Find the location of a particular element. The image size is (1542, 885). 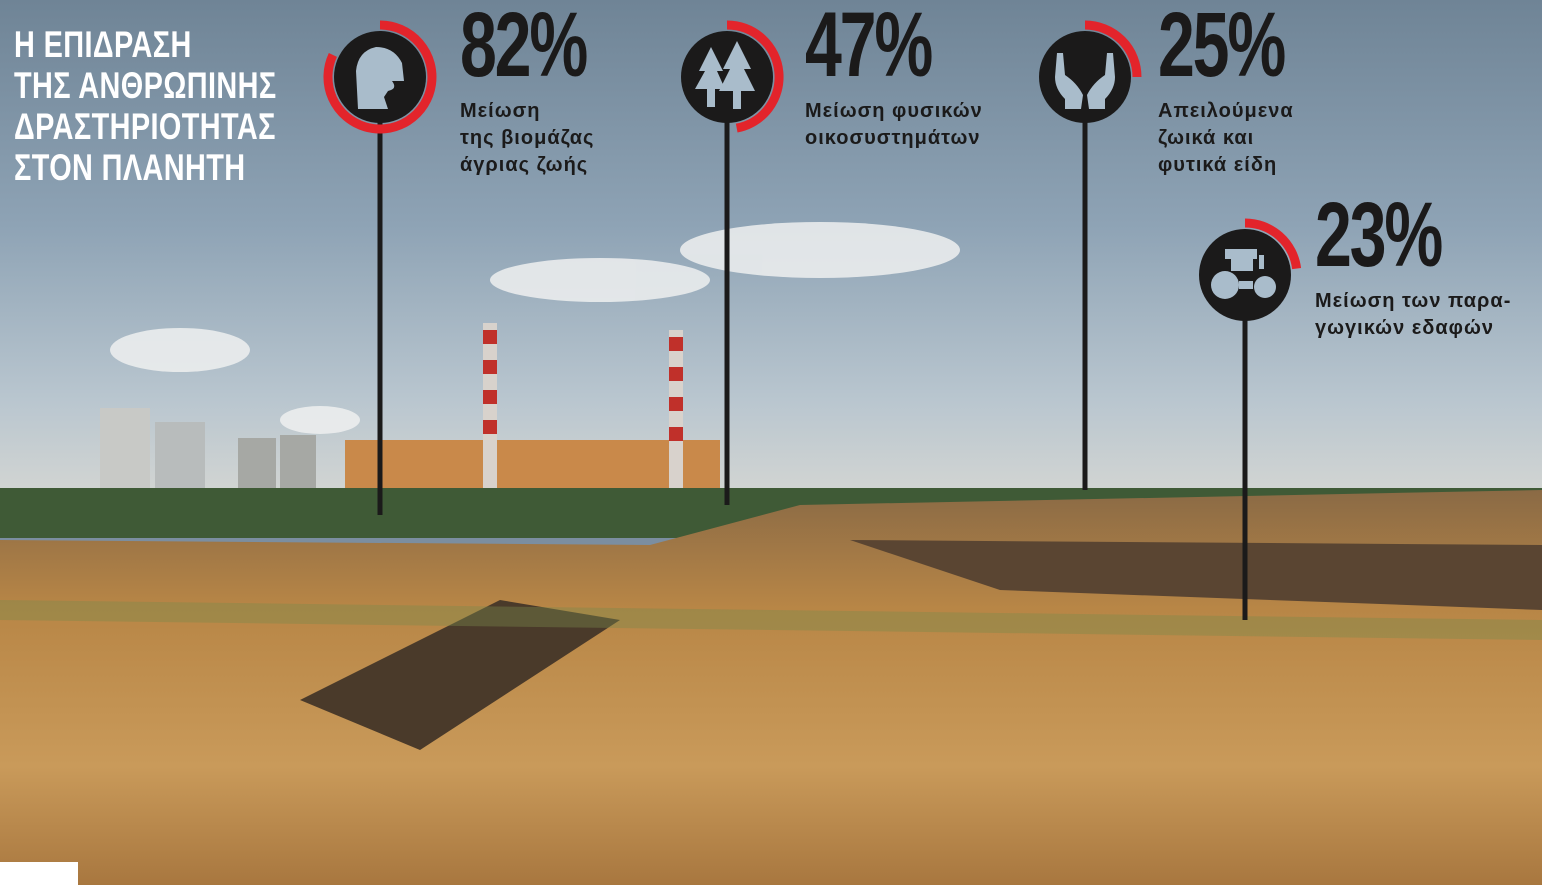

desc-line: της βιομάζας is located at coordinates (527, 138).